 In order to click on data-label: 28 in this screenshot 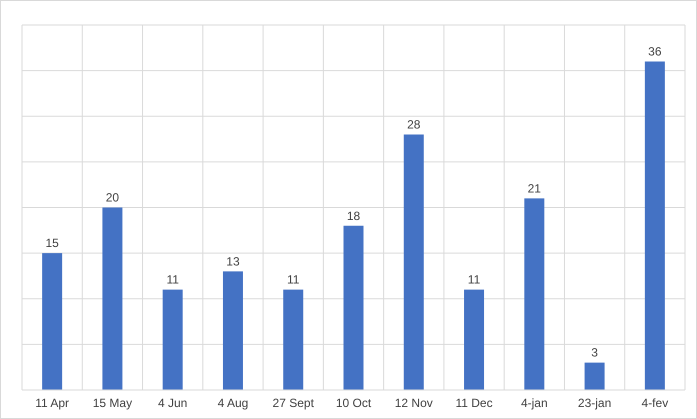, I will do `click(414, 125)`.